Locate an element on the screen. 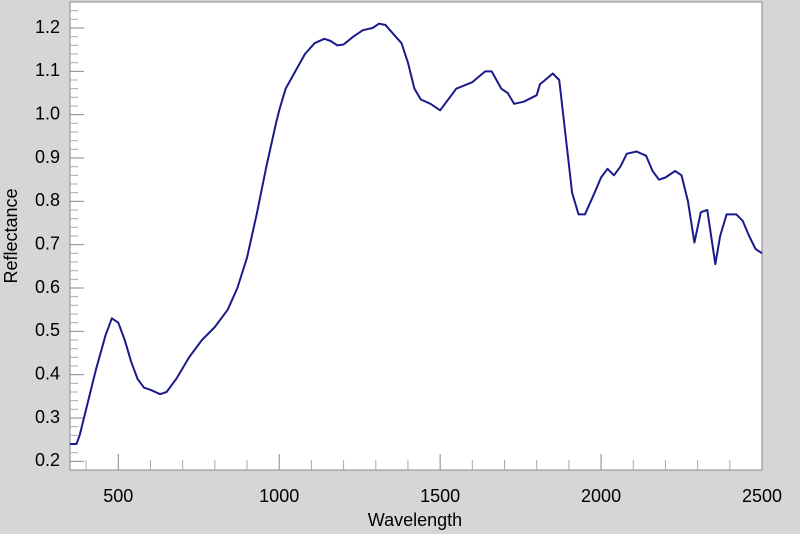 This screenshot has width=800, height=534. y-tick-label: 0.7 is located at coordinates (47, 243).